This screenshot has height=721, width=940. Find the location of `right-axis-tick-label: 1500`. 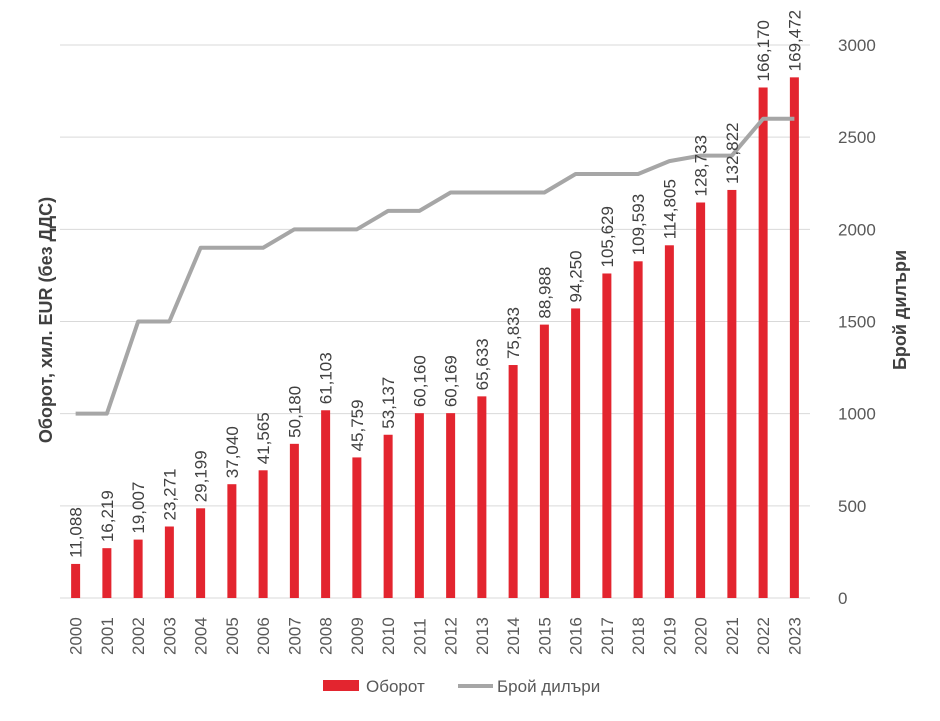

right-axis-tick-label: 1500 is located at coordinates (857, 322).